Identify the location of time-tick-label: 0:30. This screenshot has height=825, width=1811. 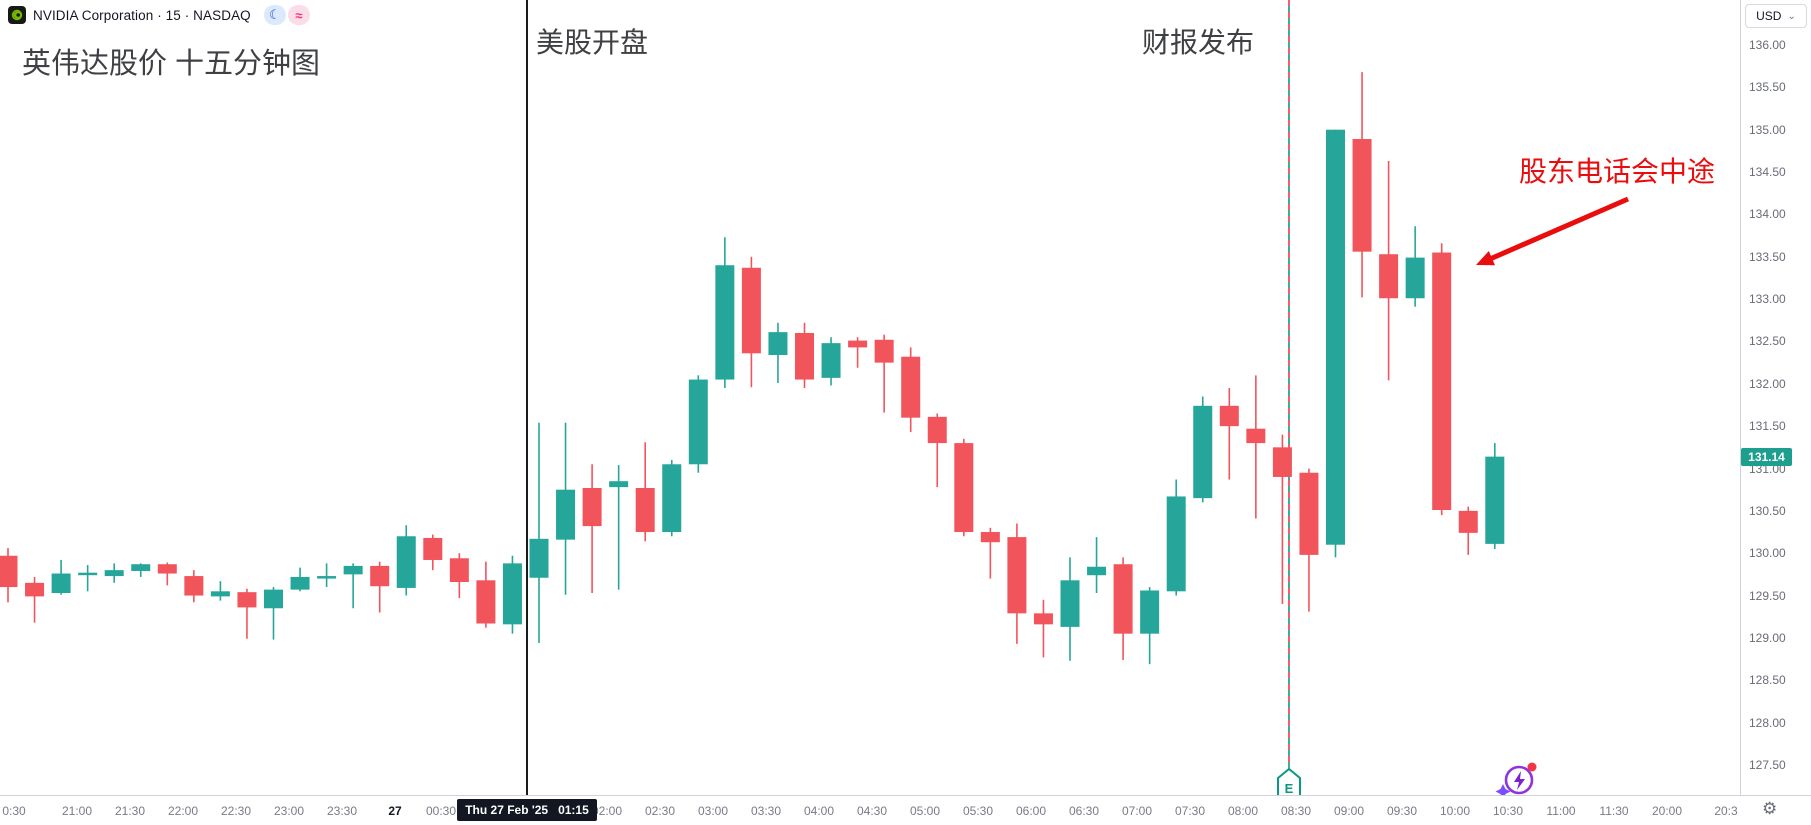
(14, 811).